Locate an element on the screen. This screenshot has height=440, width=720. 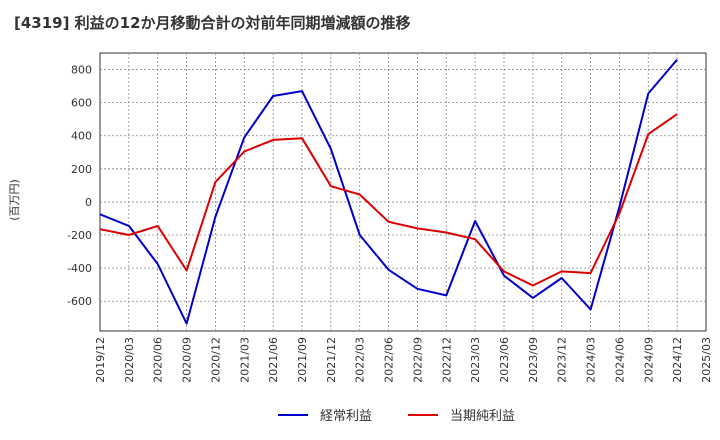
x-tick-label: 2021/09 is located at coordinates (302, 360).